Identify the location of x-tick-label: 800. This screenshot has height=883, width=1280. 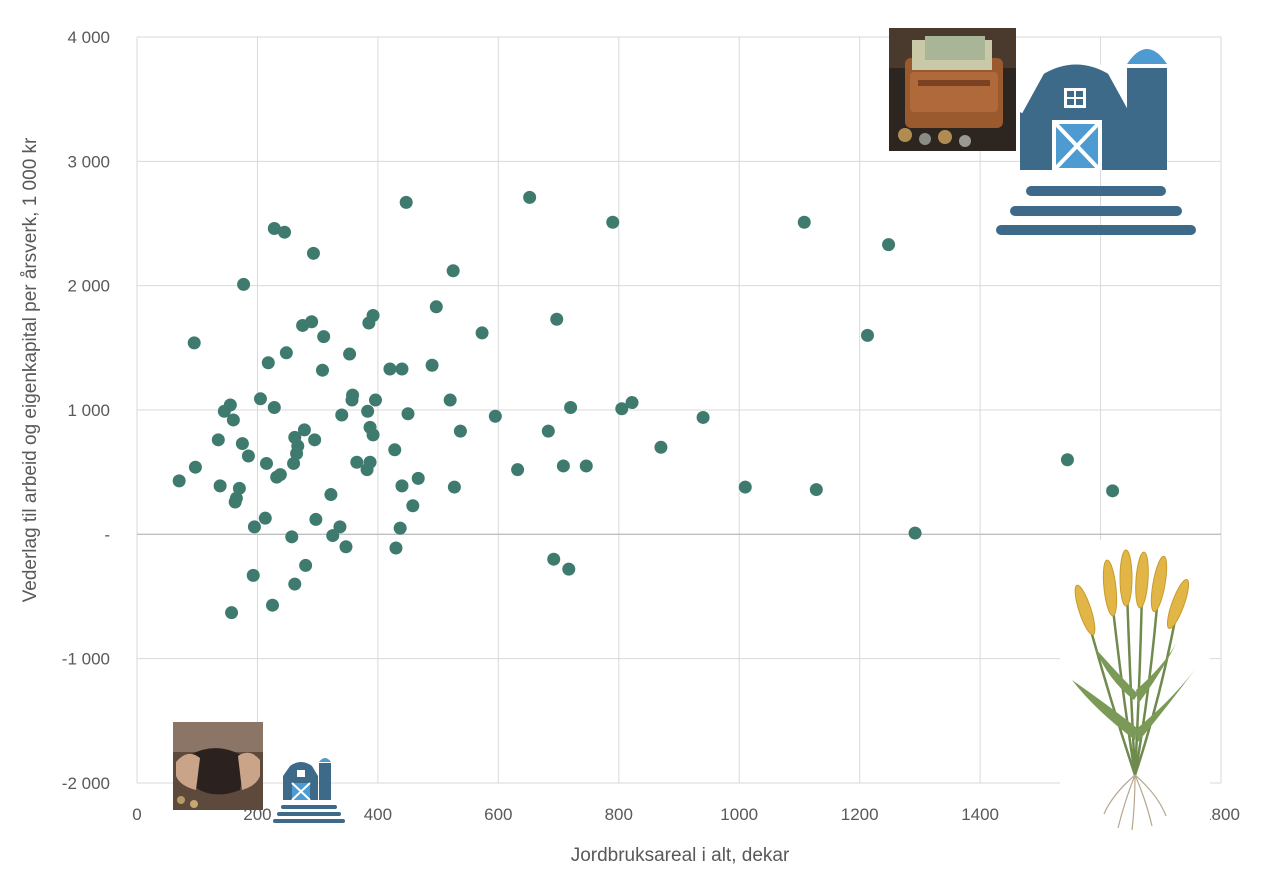
(619, 814).